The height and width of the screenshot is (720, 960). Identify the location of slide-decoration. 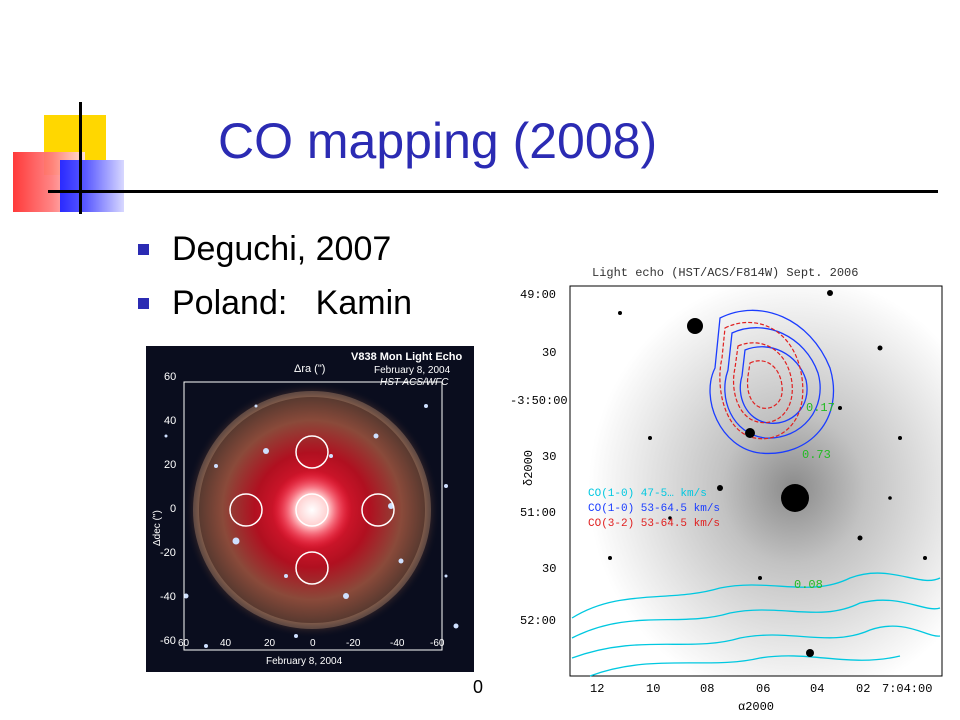
(70, 110).